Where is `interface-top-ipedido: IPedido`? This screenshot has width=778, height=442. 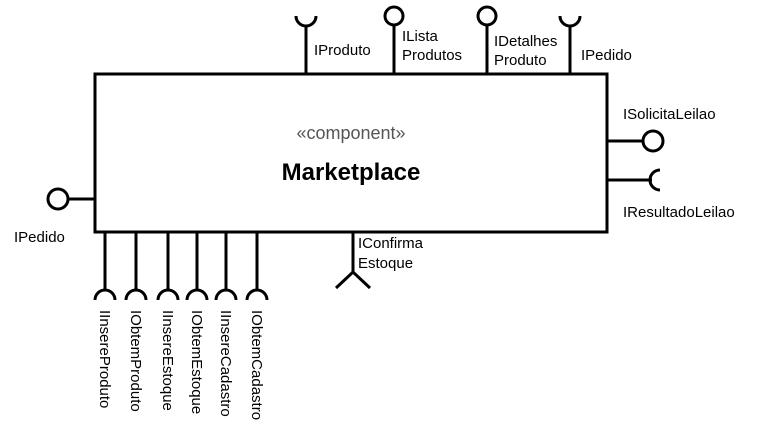 interface-top-ipedido: IPedido is located at coordinates (595, 44).